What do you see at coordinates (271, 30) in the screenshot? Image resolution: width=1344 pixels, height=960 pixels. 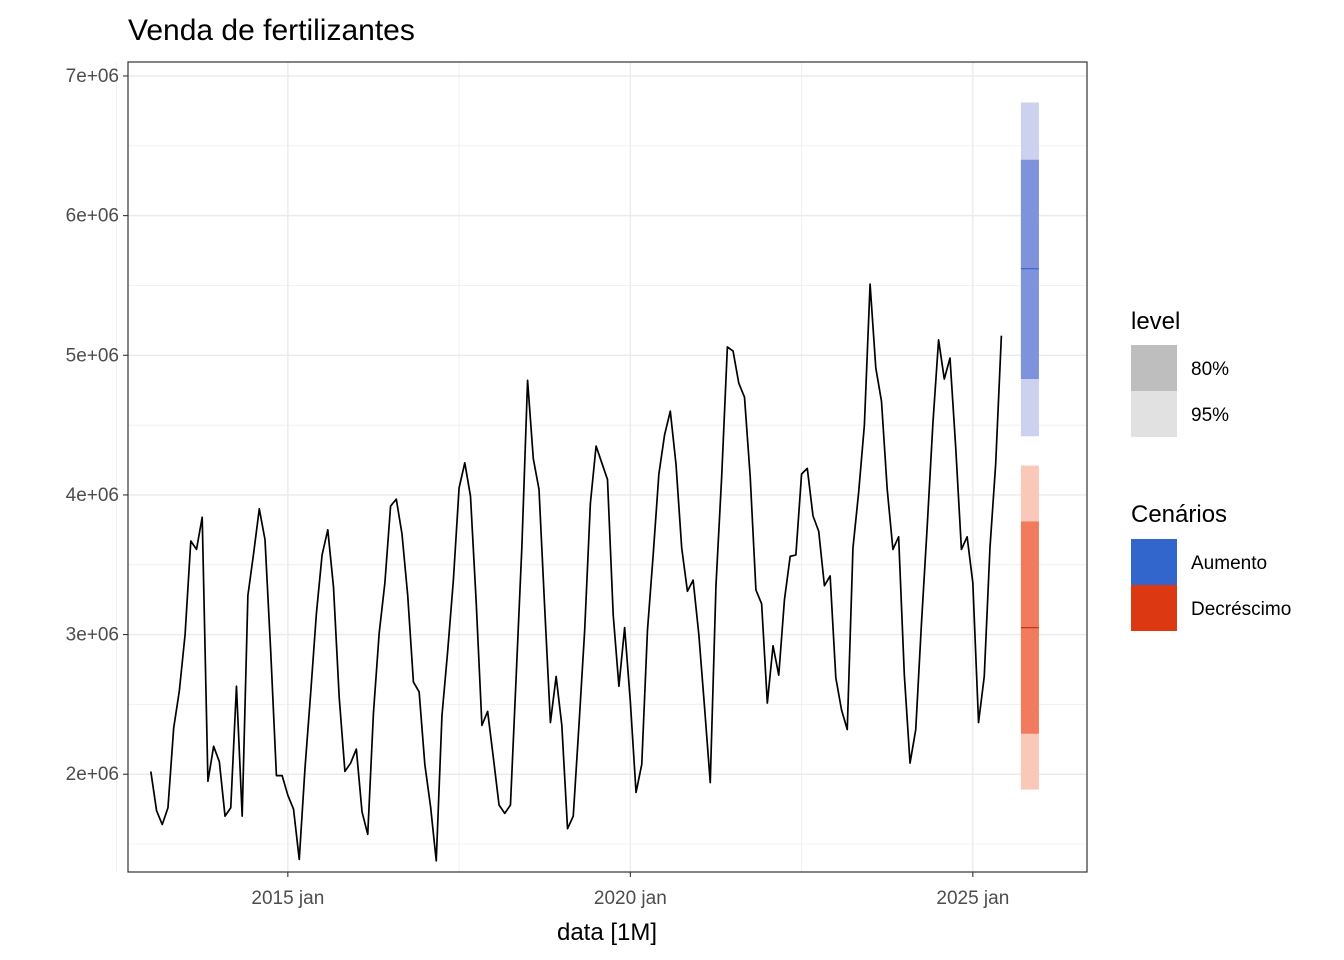 I see `chart-title: Venda de fertilizantes` at bounding box center [271, 30].